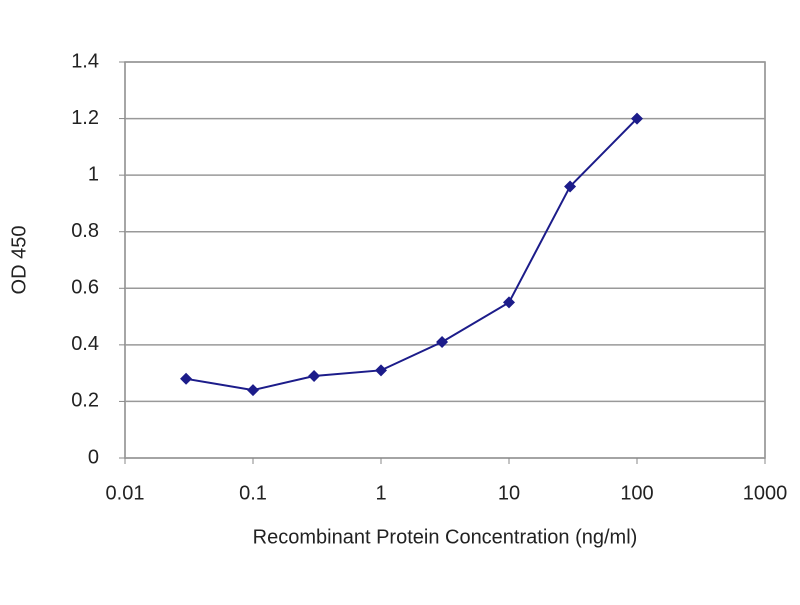 The width and height of the screenshot is (800, 605). What do you see at coordinates (125, 493) in the screenshot?
I see `x-tick-label: 0.01` at bounding box center [125, 493].